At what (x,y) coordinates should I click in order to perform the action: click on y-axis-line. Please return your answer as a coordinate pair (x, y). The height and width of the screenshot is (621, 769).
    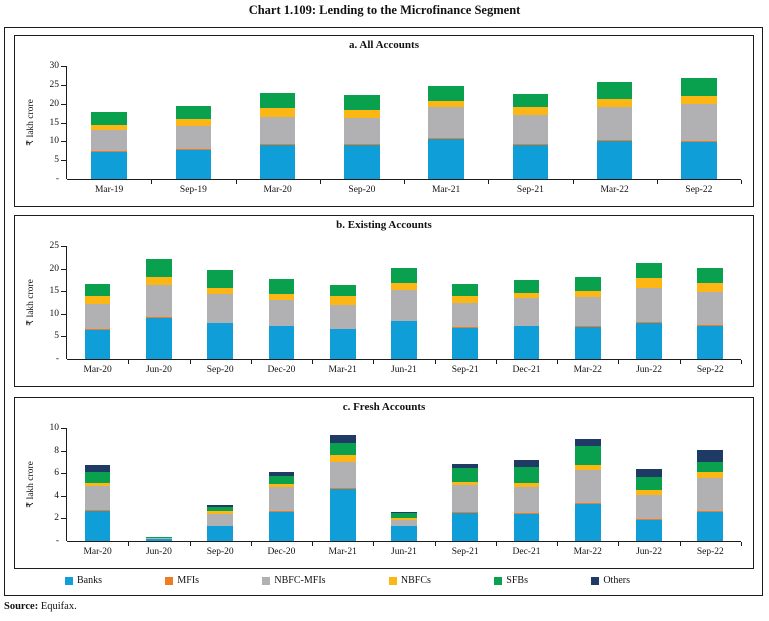
    Looking at the image, I should click on (67, 484).